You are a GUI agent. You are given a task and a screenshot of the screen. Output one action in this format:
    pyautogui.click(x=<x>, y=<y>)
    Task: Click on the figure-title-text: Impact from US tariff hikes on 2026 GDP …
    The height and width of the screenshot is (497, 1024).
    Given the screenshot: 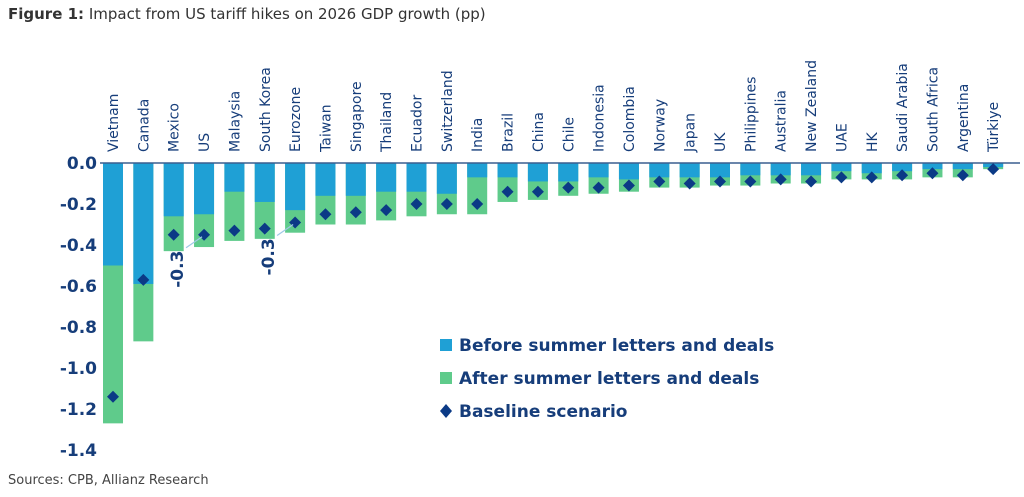 What is the action you would take?
    pyautogui.click(x=287, y=14)
    